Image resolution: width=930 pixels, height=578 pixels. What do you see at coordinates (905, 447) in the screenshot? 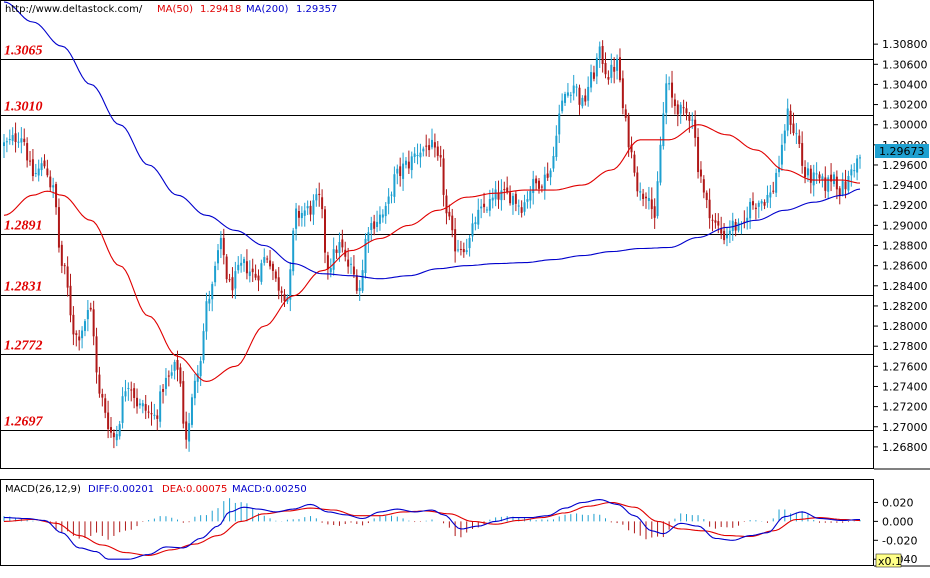
I see `price-tick-label-20: 1.26800` at bounding box center [905, 447].